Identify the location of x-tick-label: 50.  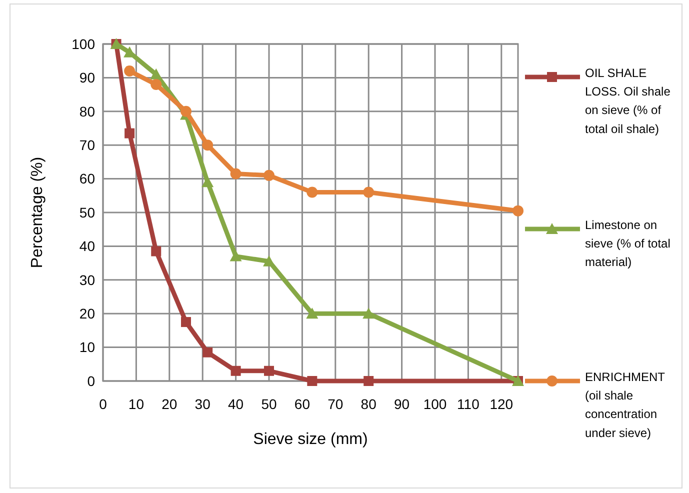
(269, 404).